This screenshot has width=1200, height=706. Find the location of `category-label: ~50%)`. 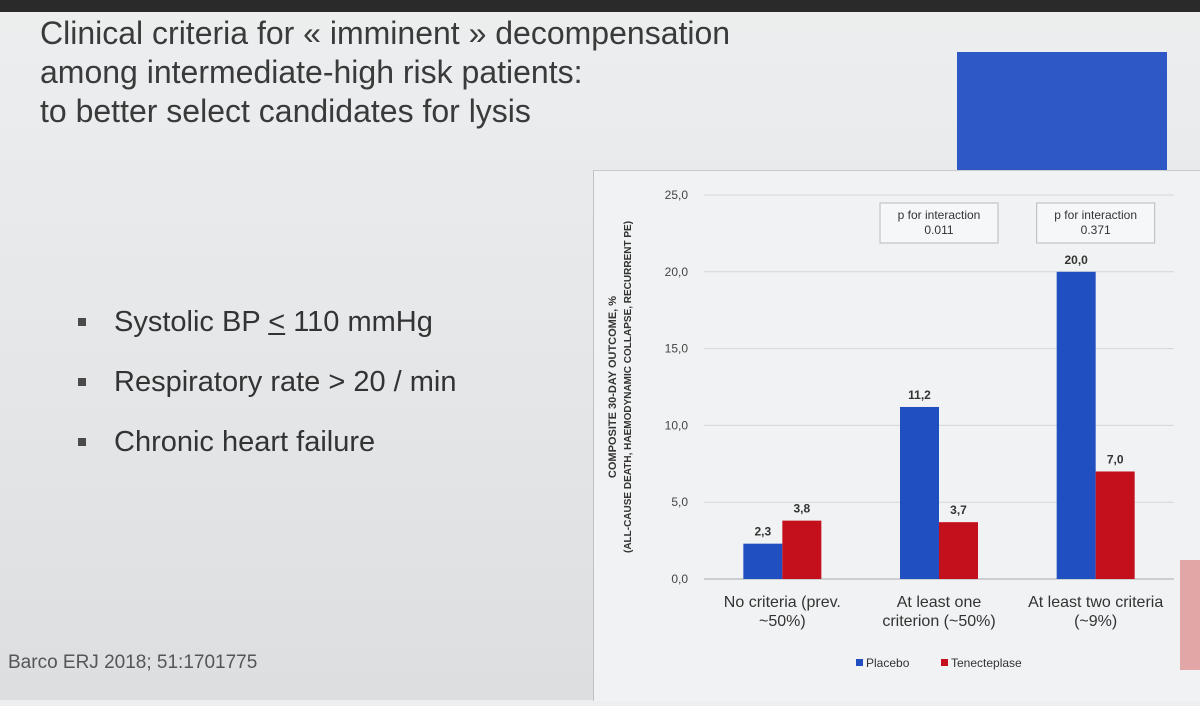

category-label: ~50%) is located at coordinates (782, 621).